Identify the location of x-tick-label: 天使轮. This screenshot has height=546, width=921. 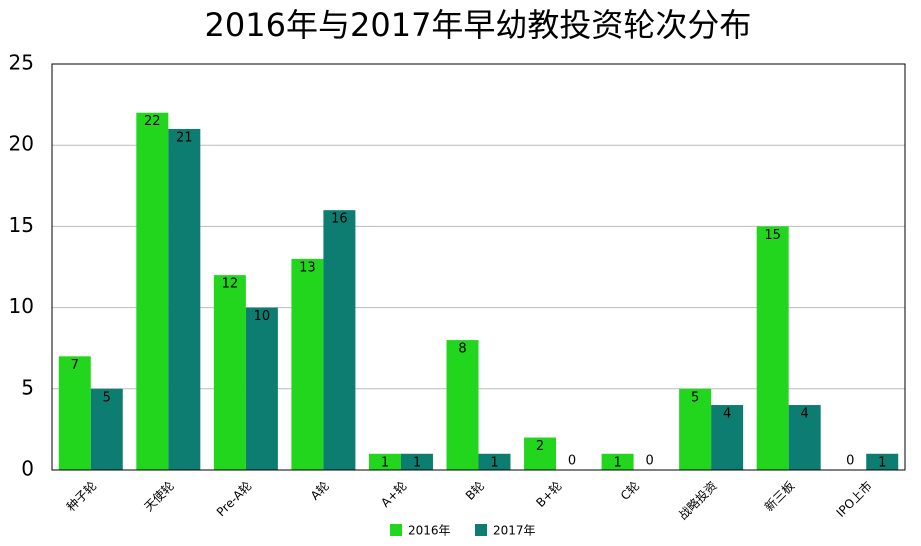
(159, 496).